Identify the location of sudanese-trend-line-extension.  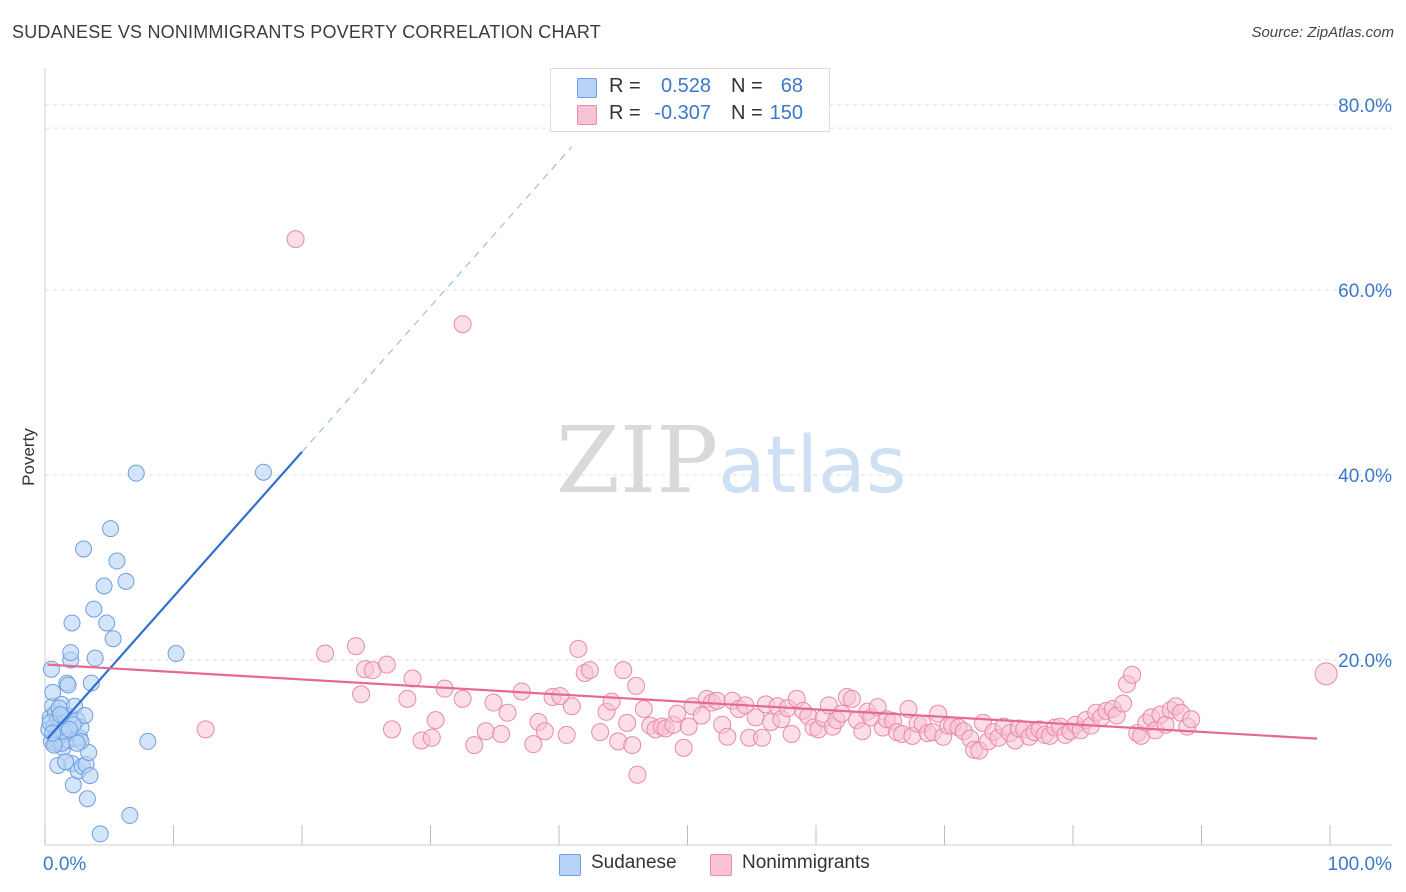
(437, 299).